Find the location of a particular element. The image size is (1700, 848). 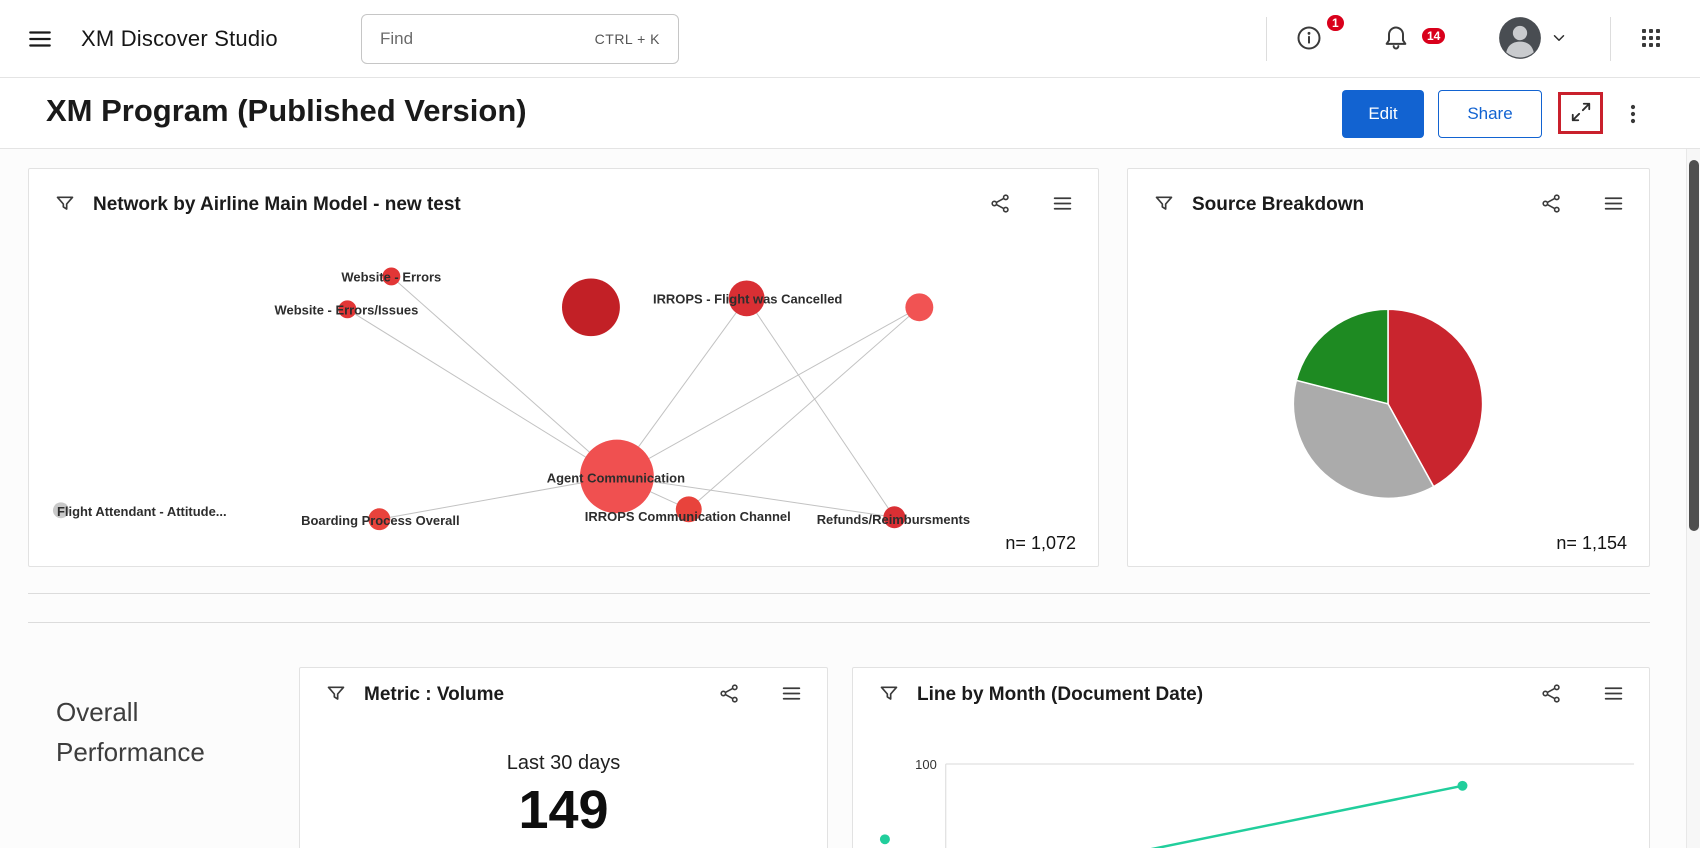

apps-grid-button is located at coordinates (1651, 39).